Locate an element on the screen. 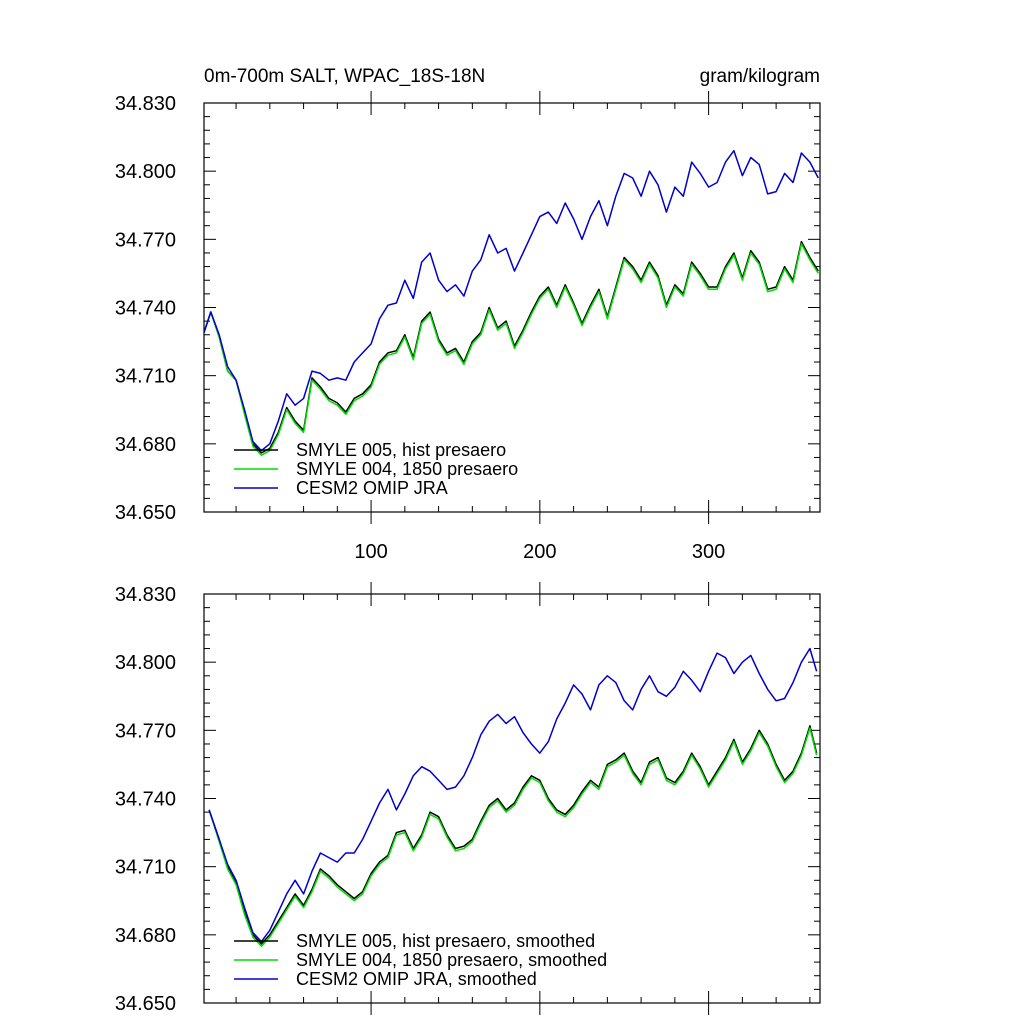 This screenshot has height=1024, width=1024. legend-label: SMYLE 004, 1850 presaero, smoothed is located at coordinates (451, 960).